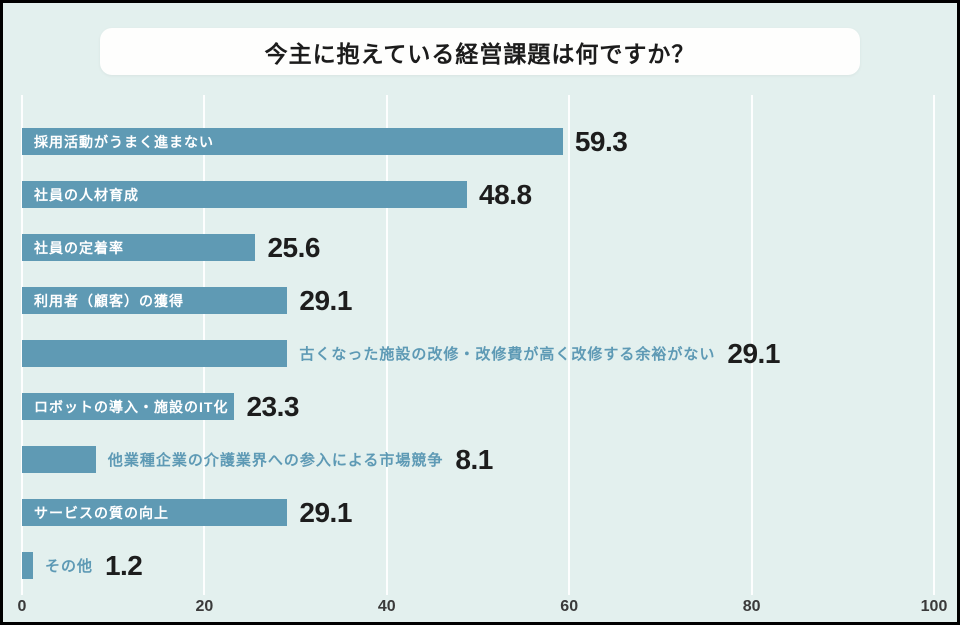 The width and height of the screenshot is (960, 625). I want to click on x-axis-tick-label: 80, so click(751, 606).